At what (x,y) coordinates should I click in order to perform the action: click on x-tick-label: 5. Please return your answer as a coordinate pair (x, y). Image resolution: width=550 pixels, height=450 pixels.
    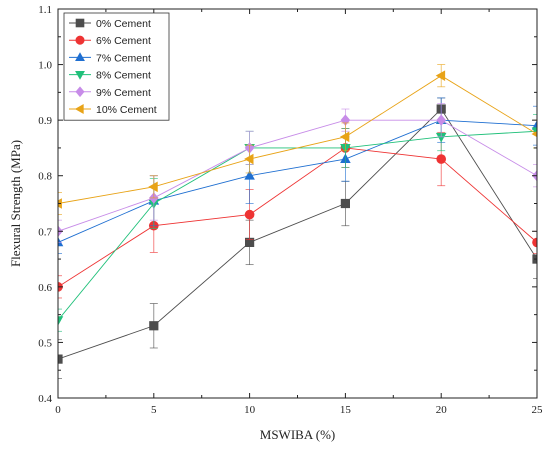
    Looking at the image, I should click on (154, 410).